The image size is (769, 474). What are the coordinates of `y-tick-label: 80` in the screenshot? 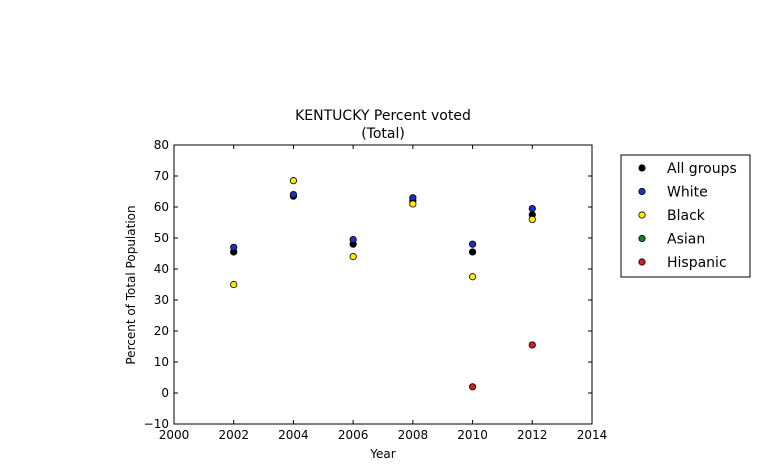 It's located at (161, 145).